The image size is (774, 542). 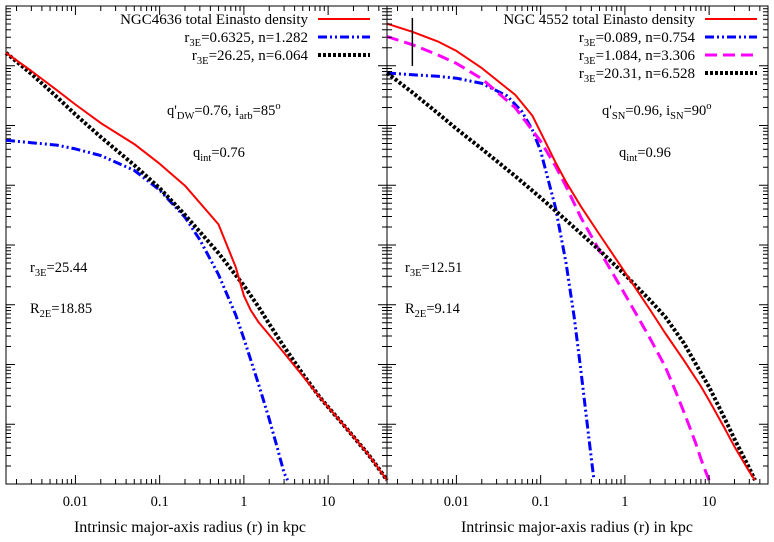 What do you see at coordinates (190, 527) in the screenshot?
I see `left-x-axis-title: Intrinsic major-axis radius (r) in kpc` at bounding box center [190, 527].